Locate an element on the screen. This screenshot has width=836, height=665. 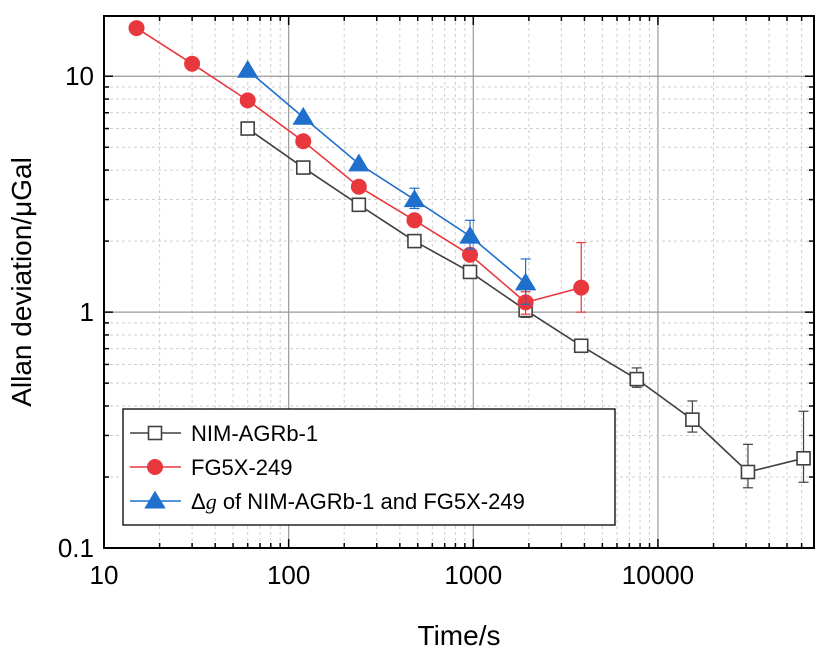
x-tick-label: 1000 is located at coordinates (473, 575).